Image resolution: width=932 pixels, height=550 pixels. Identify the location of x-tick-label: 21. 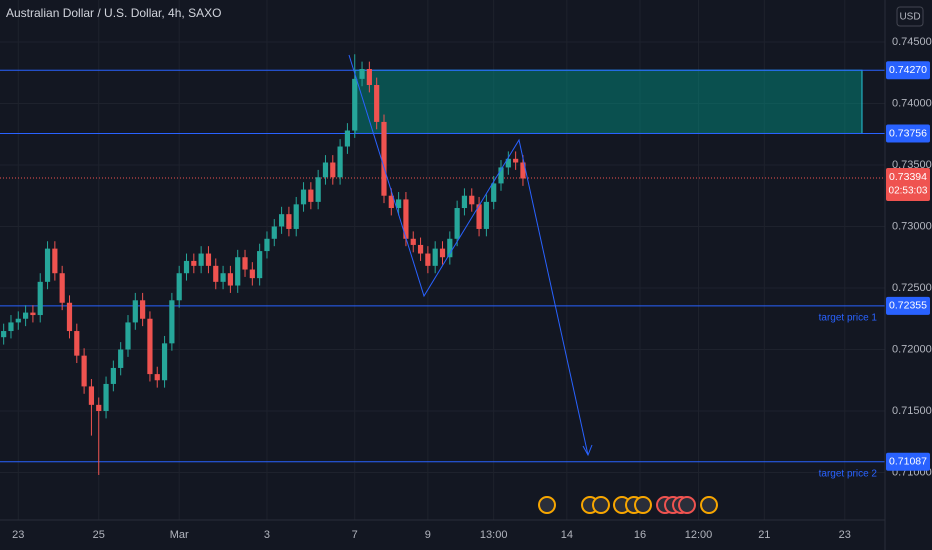
(764, 535).